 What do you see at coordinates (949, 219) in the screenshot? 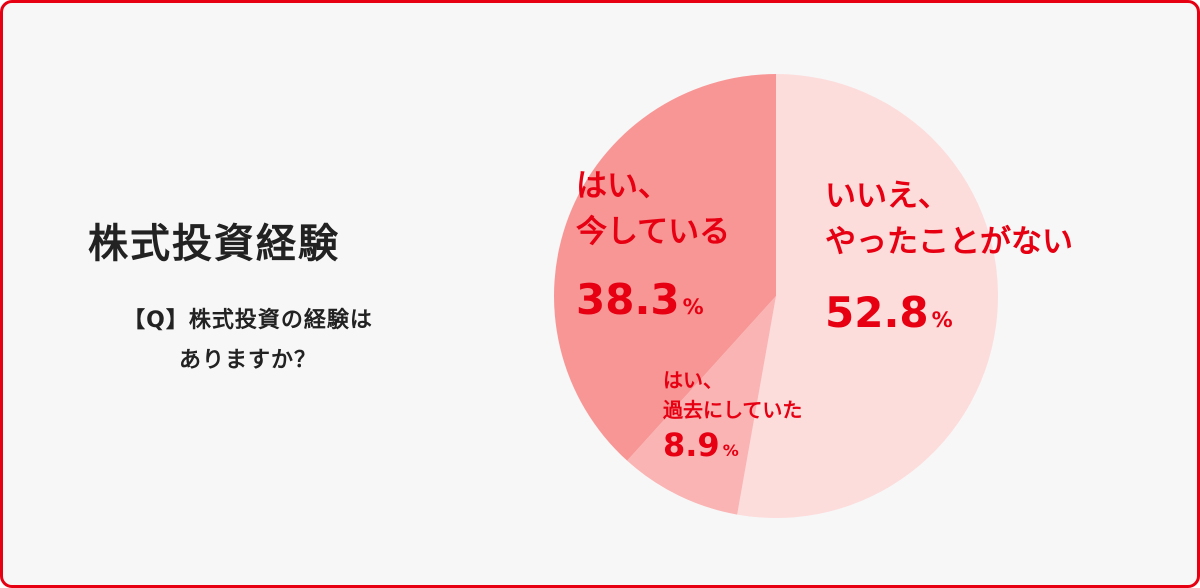
I see `slice-label: いいえ、 やったことがない` at bounding box center [949, 219].